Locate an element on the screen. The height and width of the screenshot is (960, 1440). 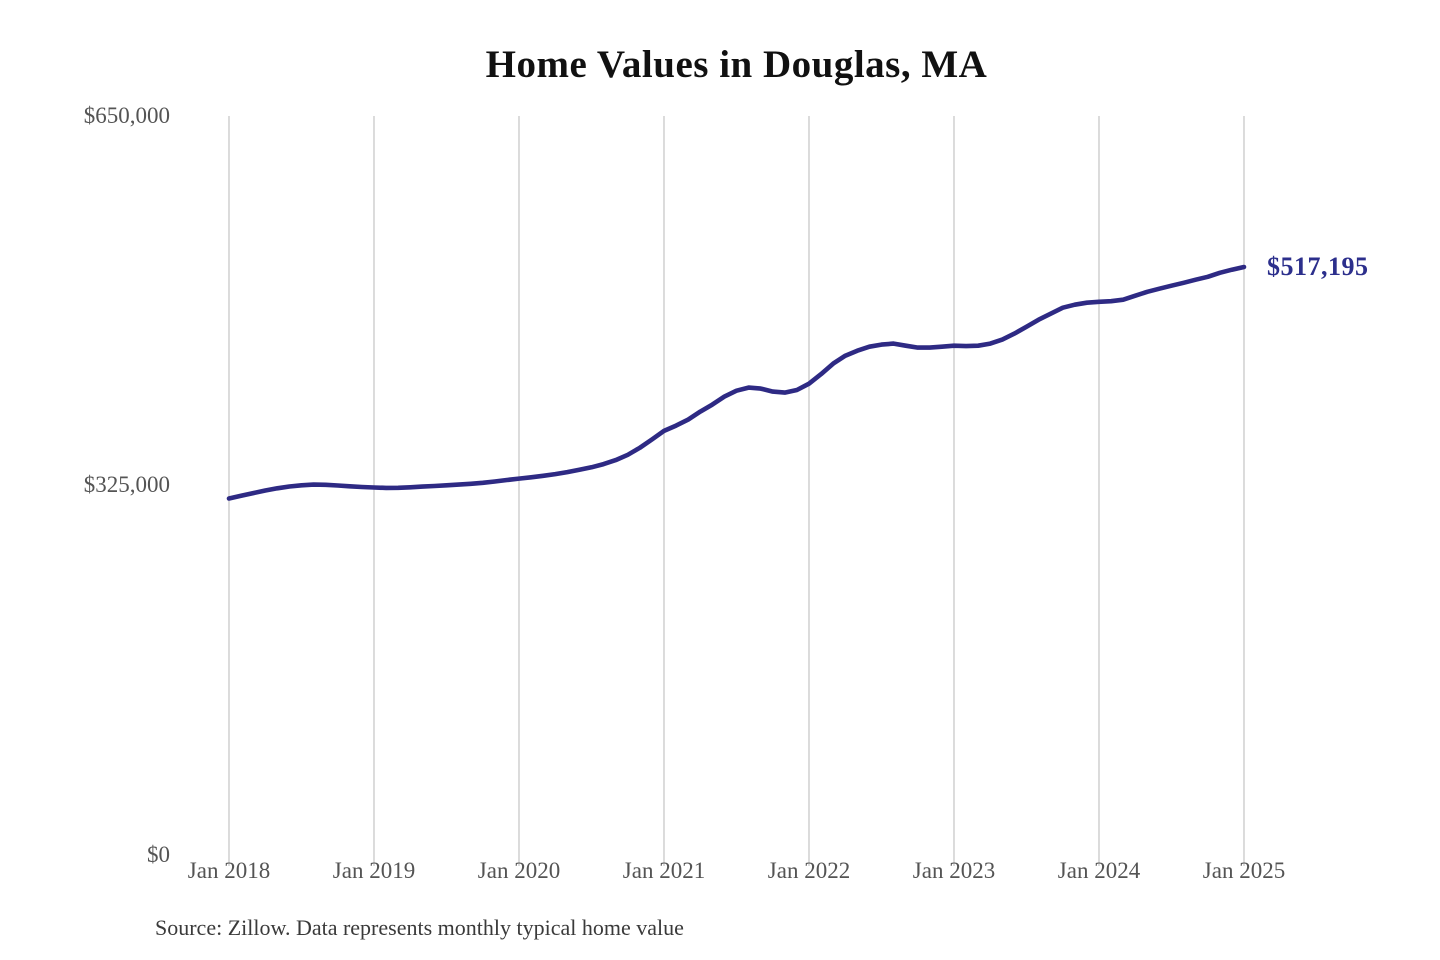
chart-title: Home Values in Douglas, MA is located at coordinates (736, 64).